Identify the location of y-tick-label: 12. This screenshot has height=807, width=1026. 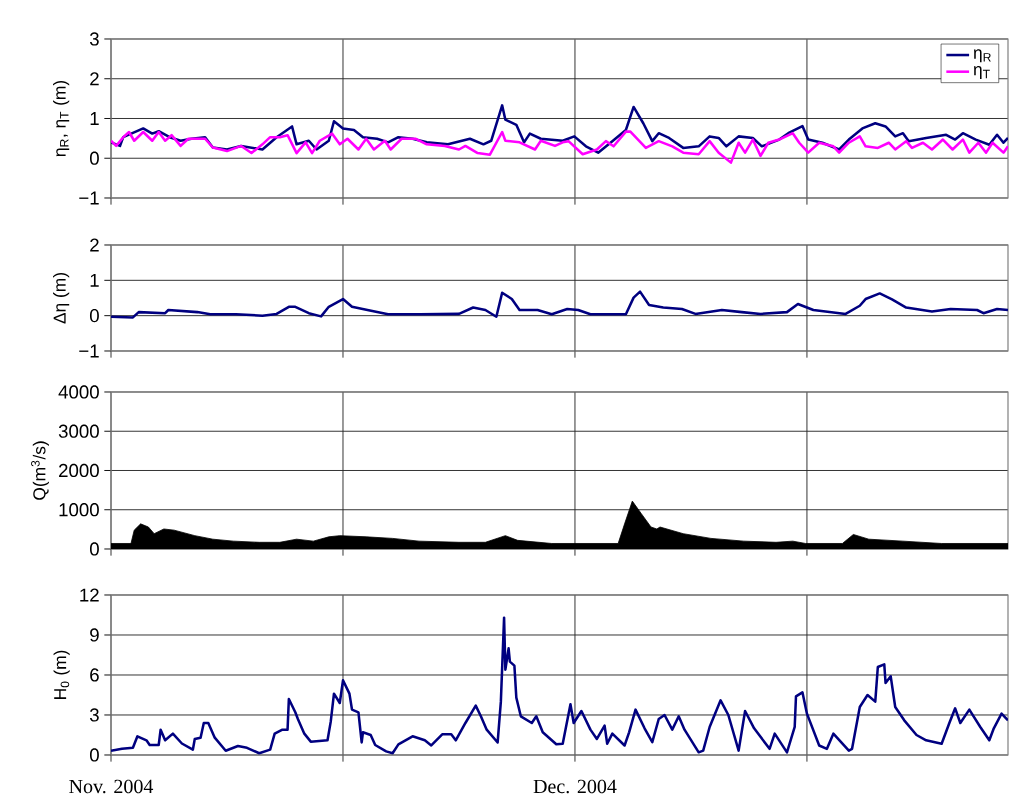
(89, 595).